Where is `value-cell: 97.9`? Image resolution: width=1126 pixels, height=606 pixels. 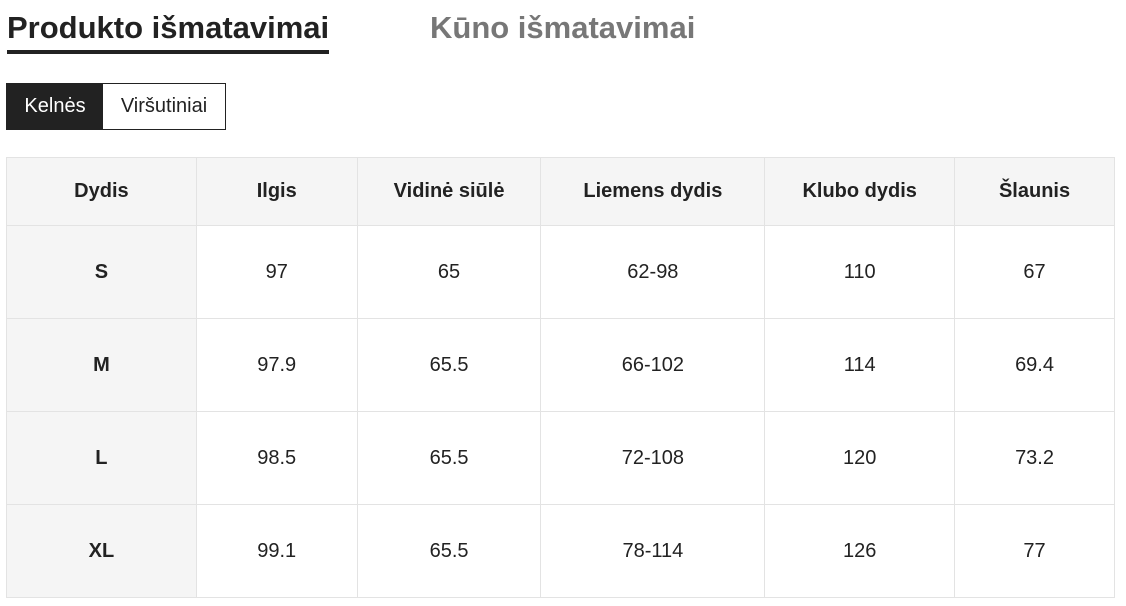 value-cell: 97.9 is located at coordinates (276, 365).